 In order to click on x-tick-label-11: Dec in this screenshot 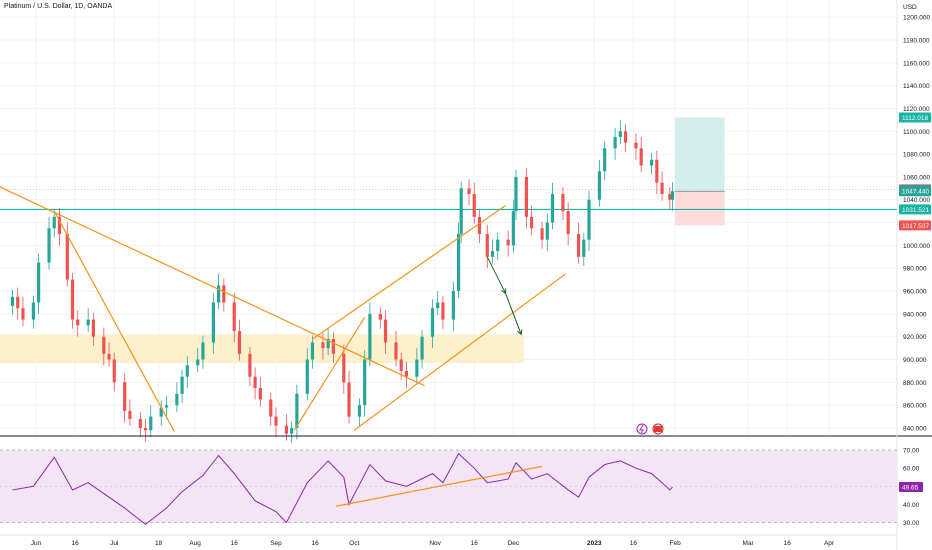, I will do `click(514, 543)`.